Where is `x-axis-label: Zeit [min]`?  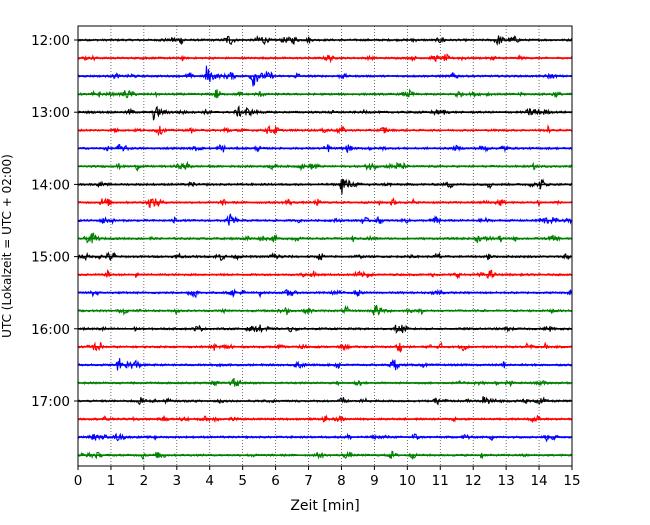
x-axis-label: Zeit [min] is located at coordinates (324, 506).